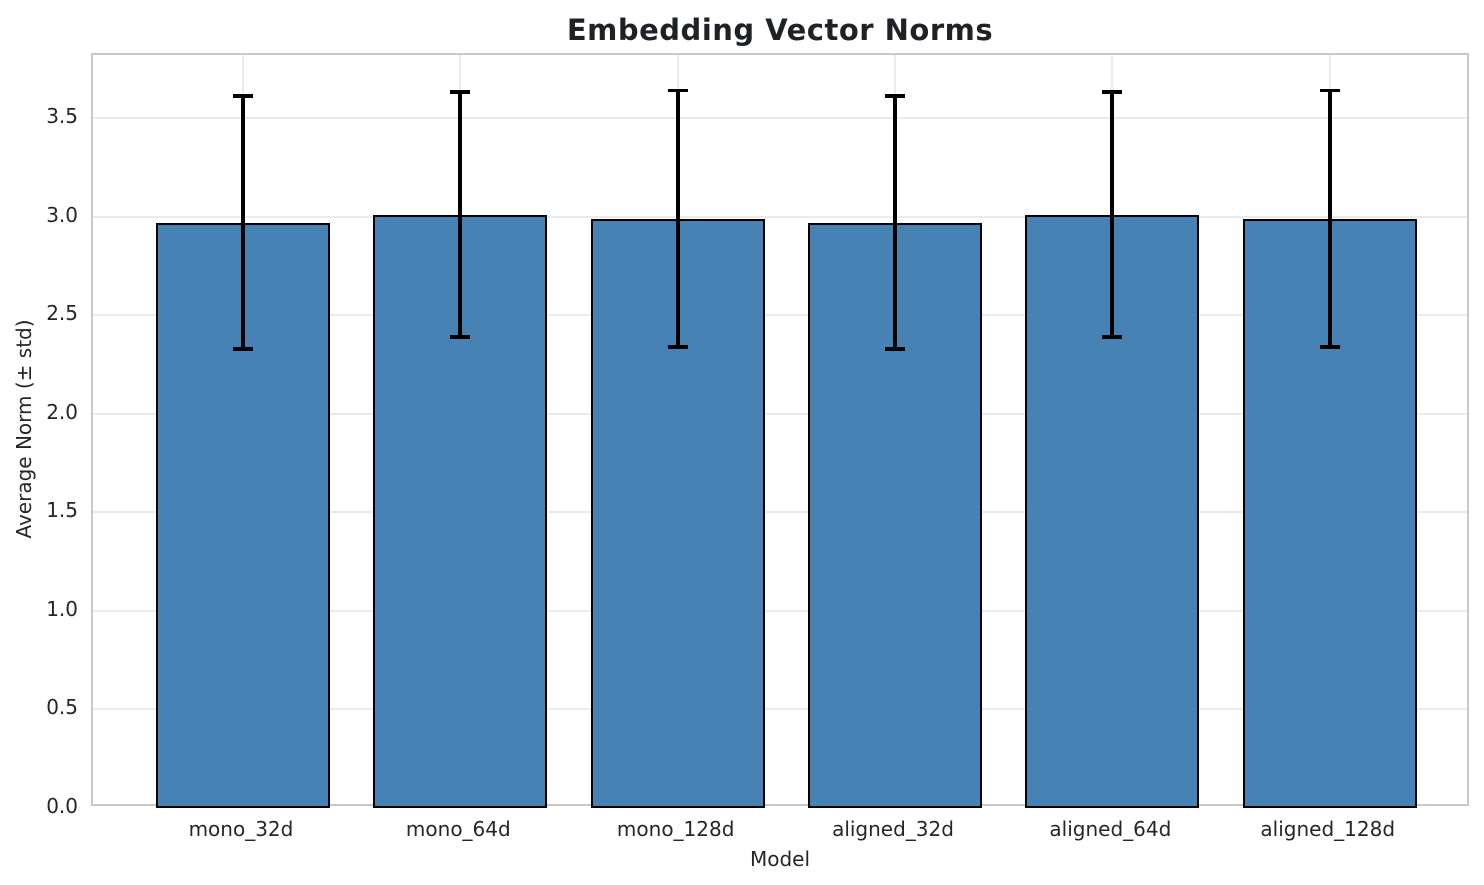  I want to click on y-tick-label-3.0: 3.0, so click(62, 214).